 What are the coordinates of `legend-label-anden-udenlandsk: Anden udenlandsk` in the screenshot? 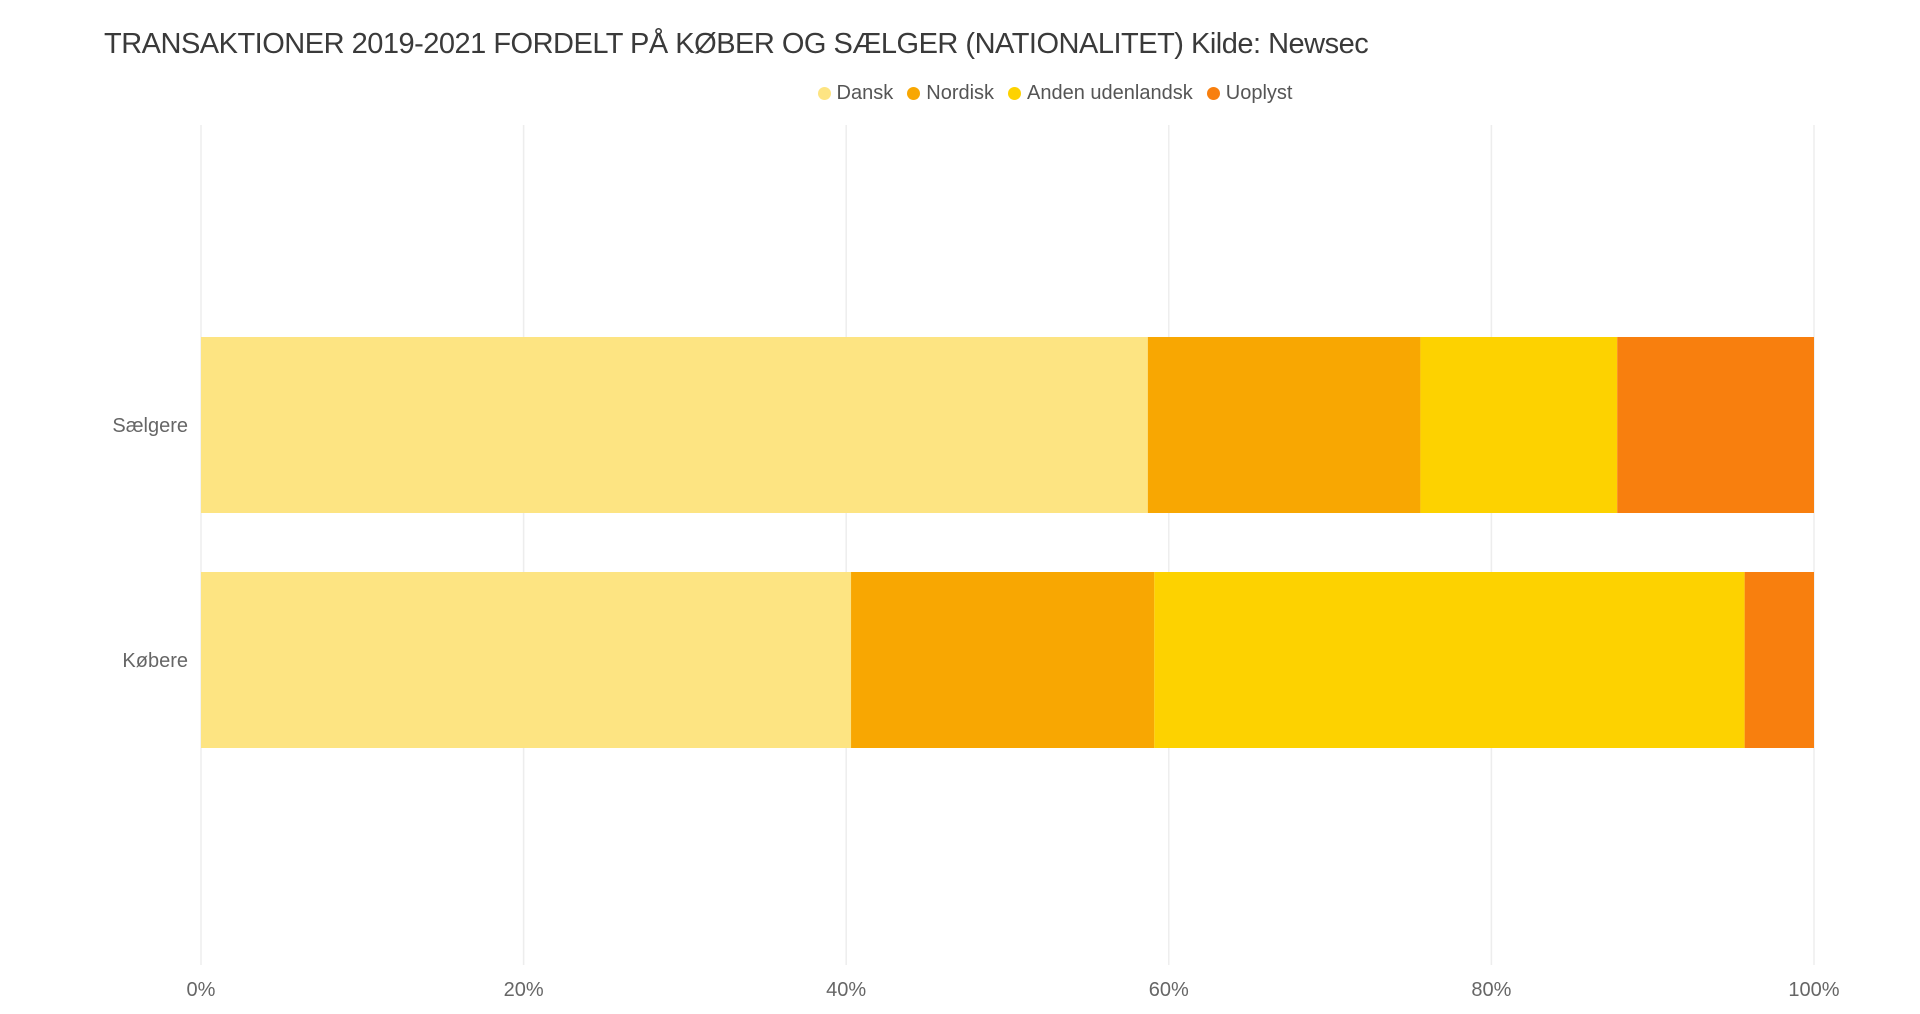 It's located at (1110, 93).